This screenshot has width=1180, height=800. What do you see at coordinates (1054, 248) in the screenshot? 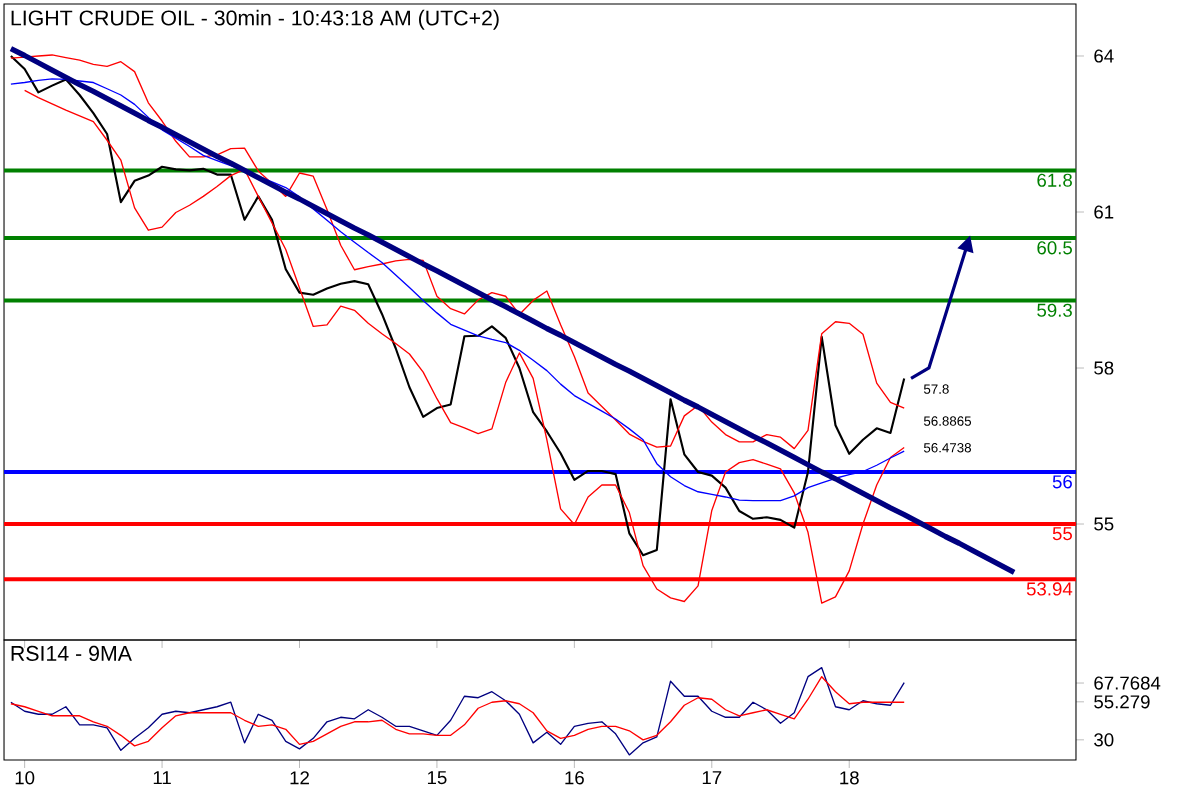
I see `ref-line-label: 60.5` at bounding box center [1054, 248].